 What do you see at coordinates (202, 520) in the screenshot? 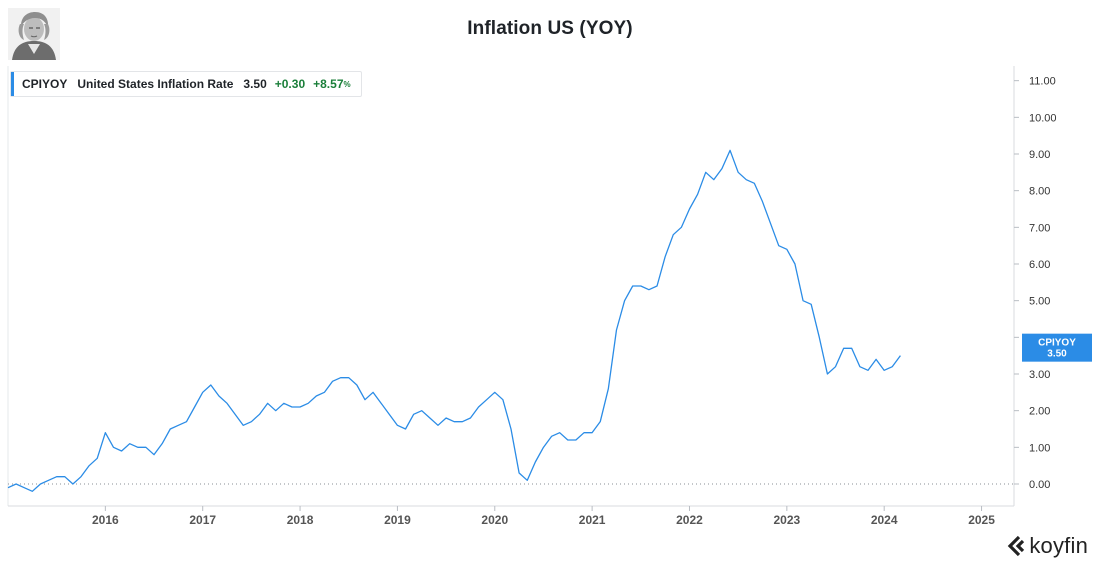
I see `x-tick-label: 2017` at bounding box center [202, 520].